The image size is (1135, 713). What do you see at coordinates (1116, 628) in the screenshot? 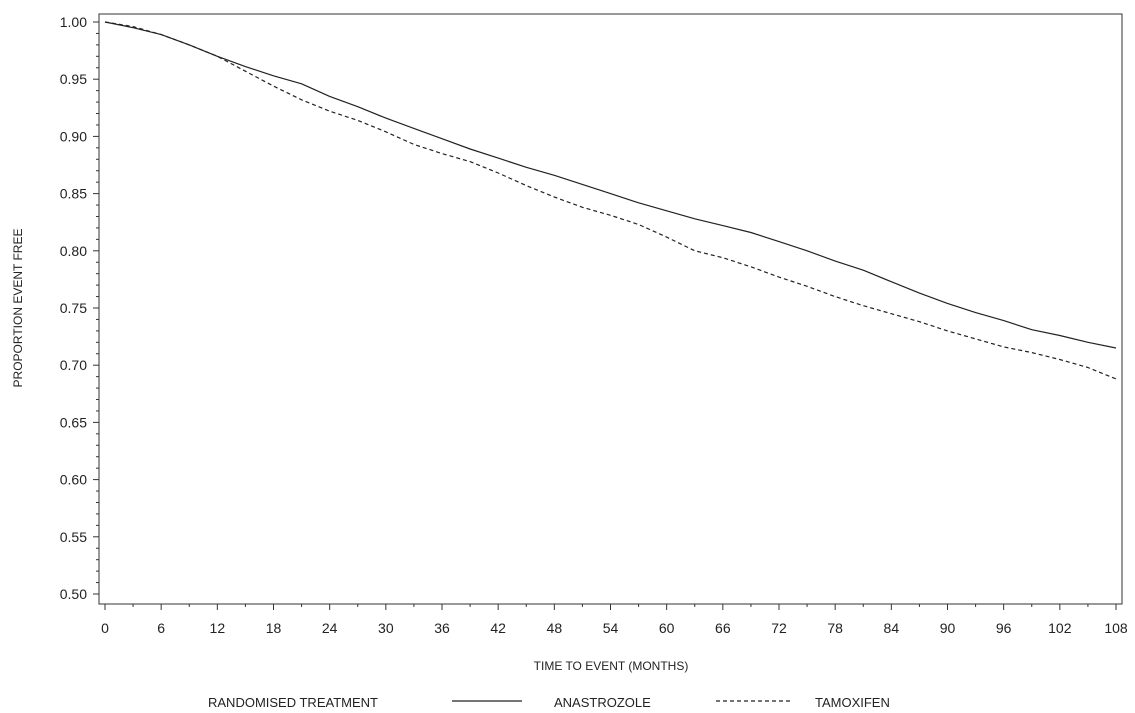
I see `x-tick-label: 108` at bounding box center [1116, 628].